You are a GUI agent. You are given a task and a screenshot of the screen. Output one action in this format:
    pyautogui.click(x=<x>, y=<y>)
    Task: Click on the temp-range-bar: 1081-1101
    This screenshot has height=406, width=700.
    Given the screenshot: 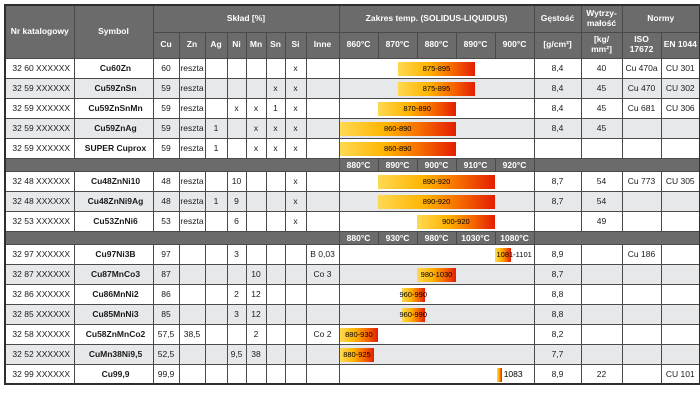 What is the action you would take?
    pyautogui.click(x=513, y=254)
    